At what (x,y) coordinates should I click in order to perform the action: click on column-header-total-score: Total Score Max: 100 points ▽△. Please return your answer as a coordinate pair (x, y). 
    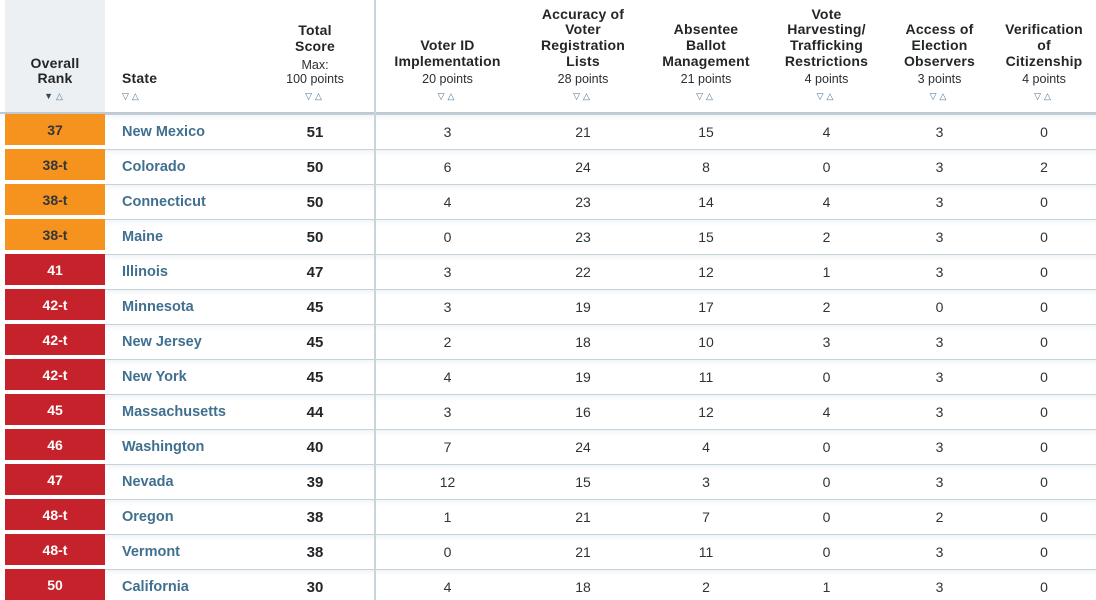
    Looking at the image, I should click on (315, 56).